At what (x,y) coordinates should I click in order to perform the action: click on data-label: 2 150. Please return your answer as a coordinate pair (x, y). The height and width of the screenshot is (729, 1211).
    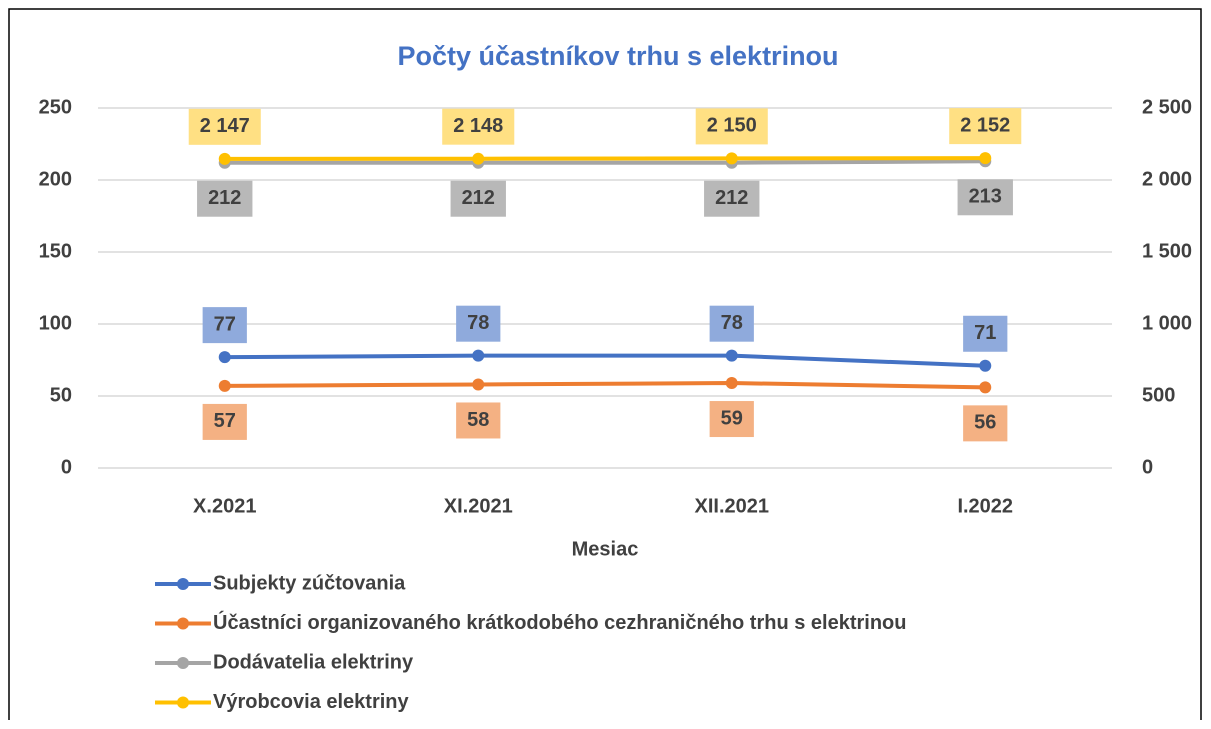
    Looking at the image, I should click on (732, 126).